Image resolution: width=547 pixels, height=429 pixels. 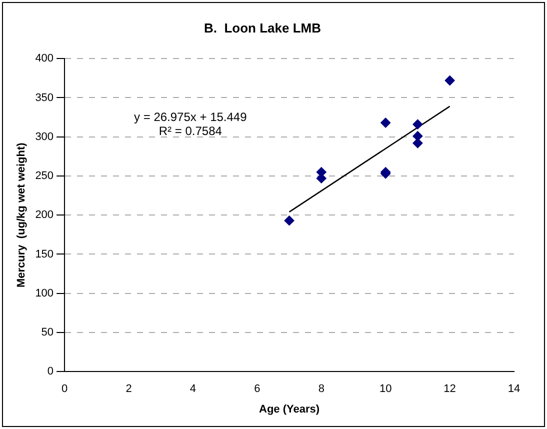 I want to click on chart-title: B. Loon Lake LMB, so click(x=262, y=28).